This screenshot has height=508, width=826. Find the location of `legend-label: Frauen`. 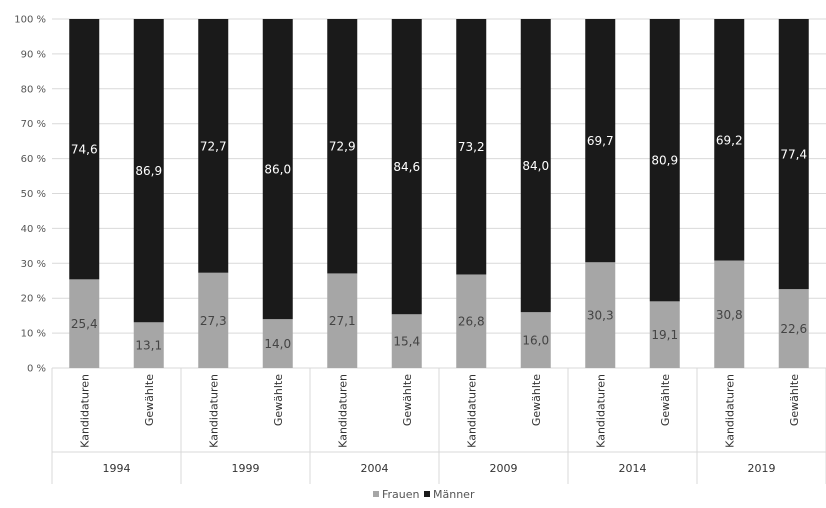

legend-label: Frauen is located at coordinates (401, 494).